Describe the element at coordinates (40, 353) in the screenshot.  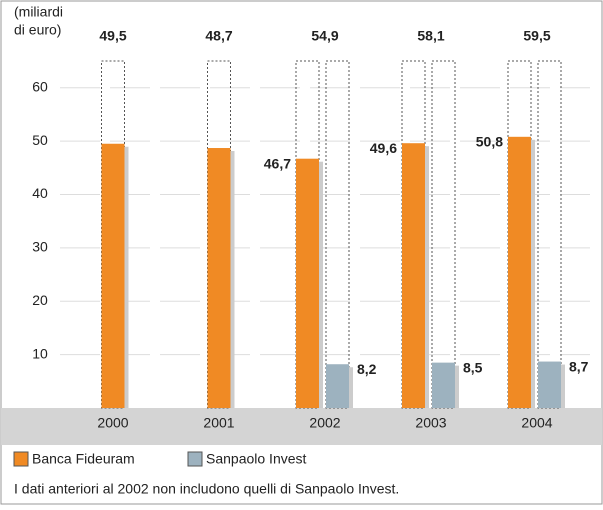
I see `y-tick-label: 10` at that location.